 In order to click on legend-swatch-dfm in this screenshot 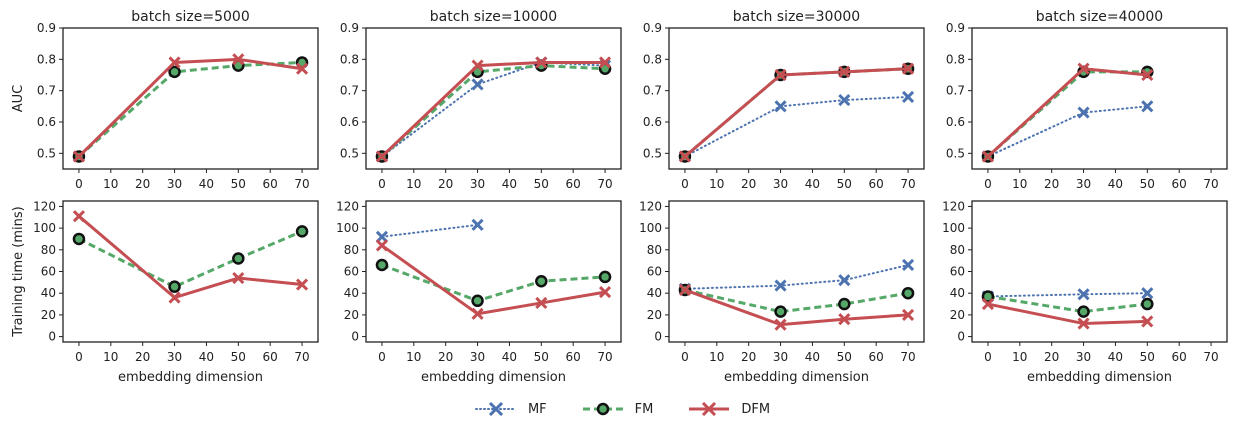, I will do `click(709, 409)`.